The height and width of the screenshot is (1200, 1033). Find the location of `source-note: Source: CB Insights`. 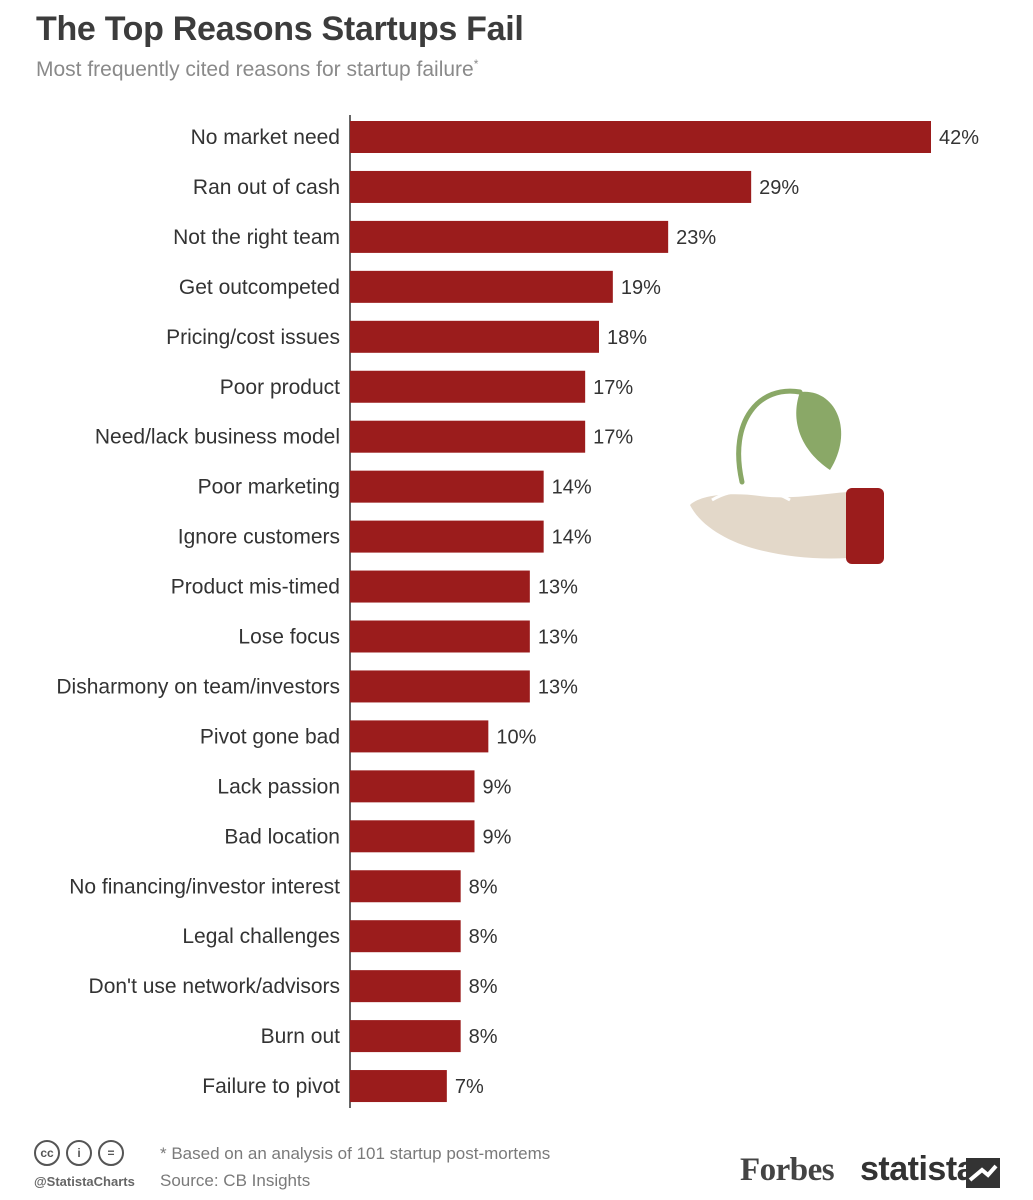

source-note: Source: CB Insights is located at coordinates (235, 1180).